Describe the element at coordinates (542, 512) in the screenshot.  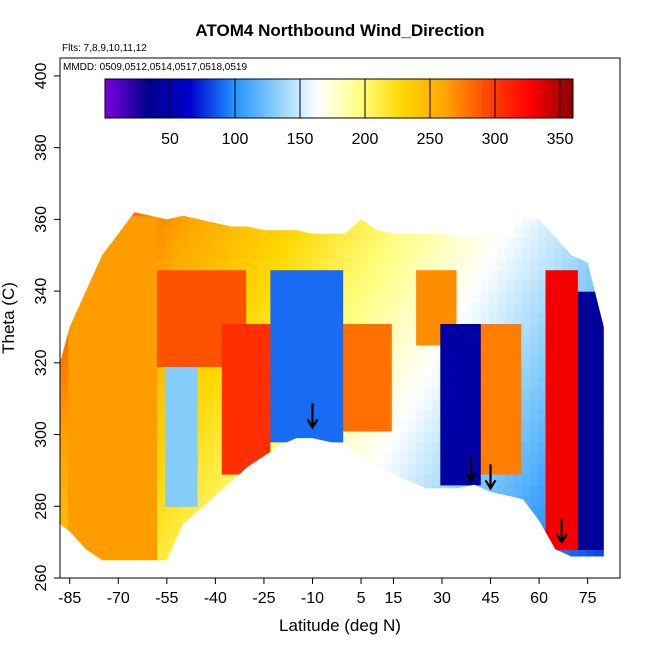
I see `heatmap-cell-2070` at that location.